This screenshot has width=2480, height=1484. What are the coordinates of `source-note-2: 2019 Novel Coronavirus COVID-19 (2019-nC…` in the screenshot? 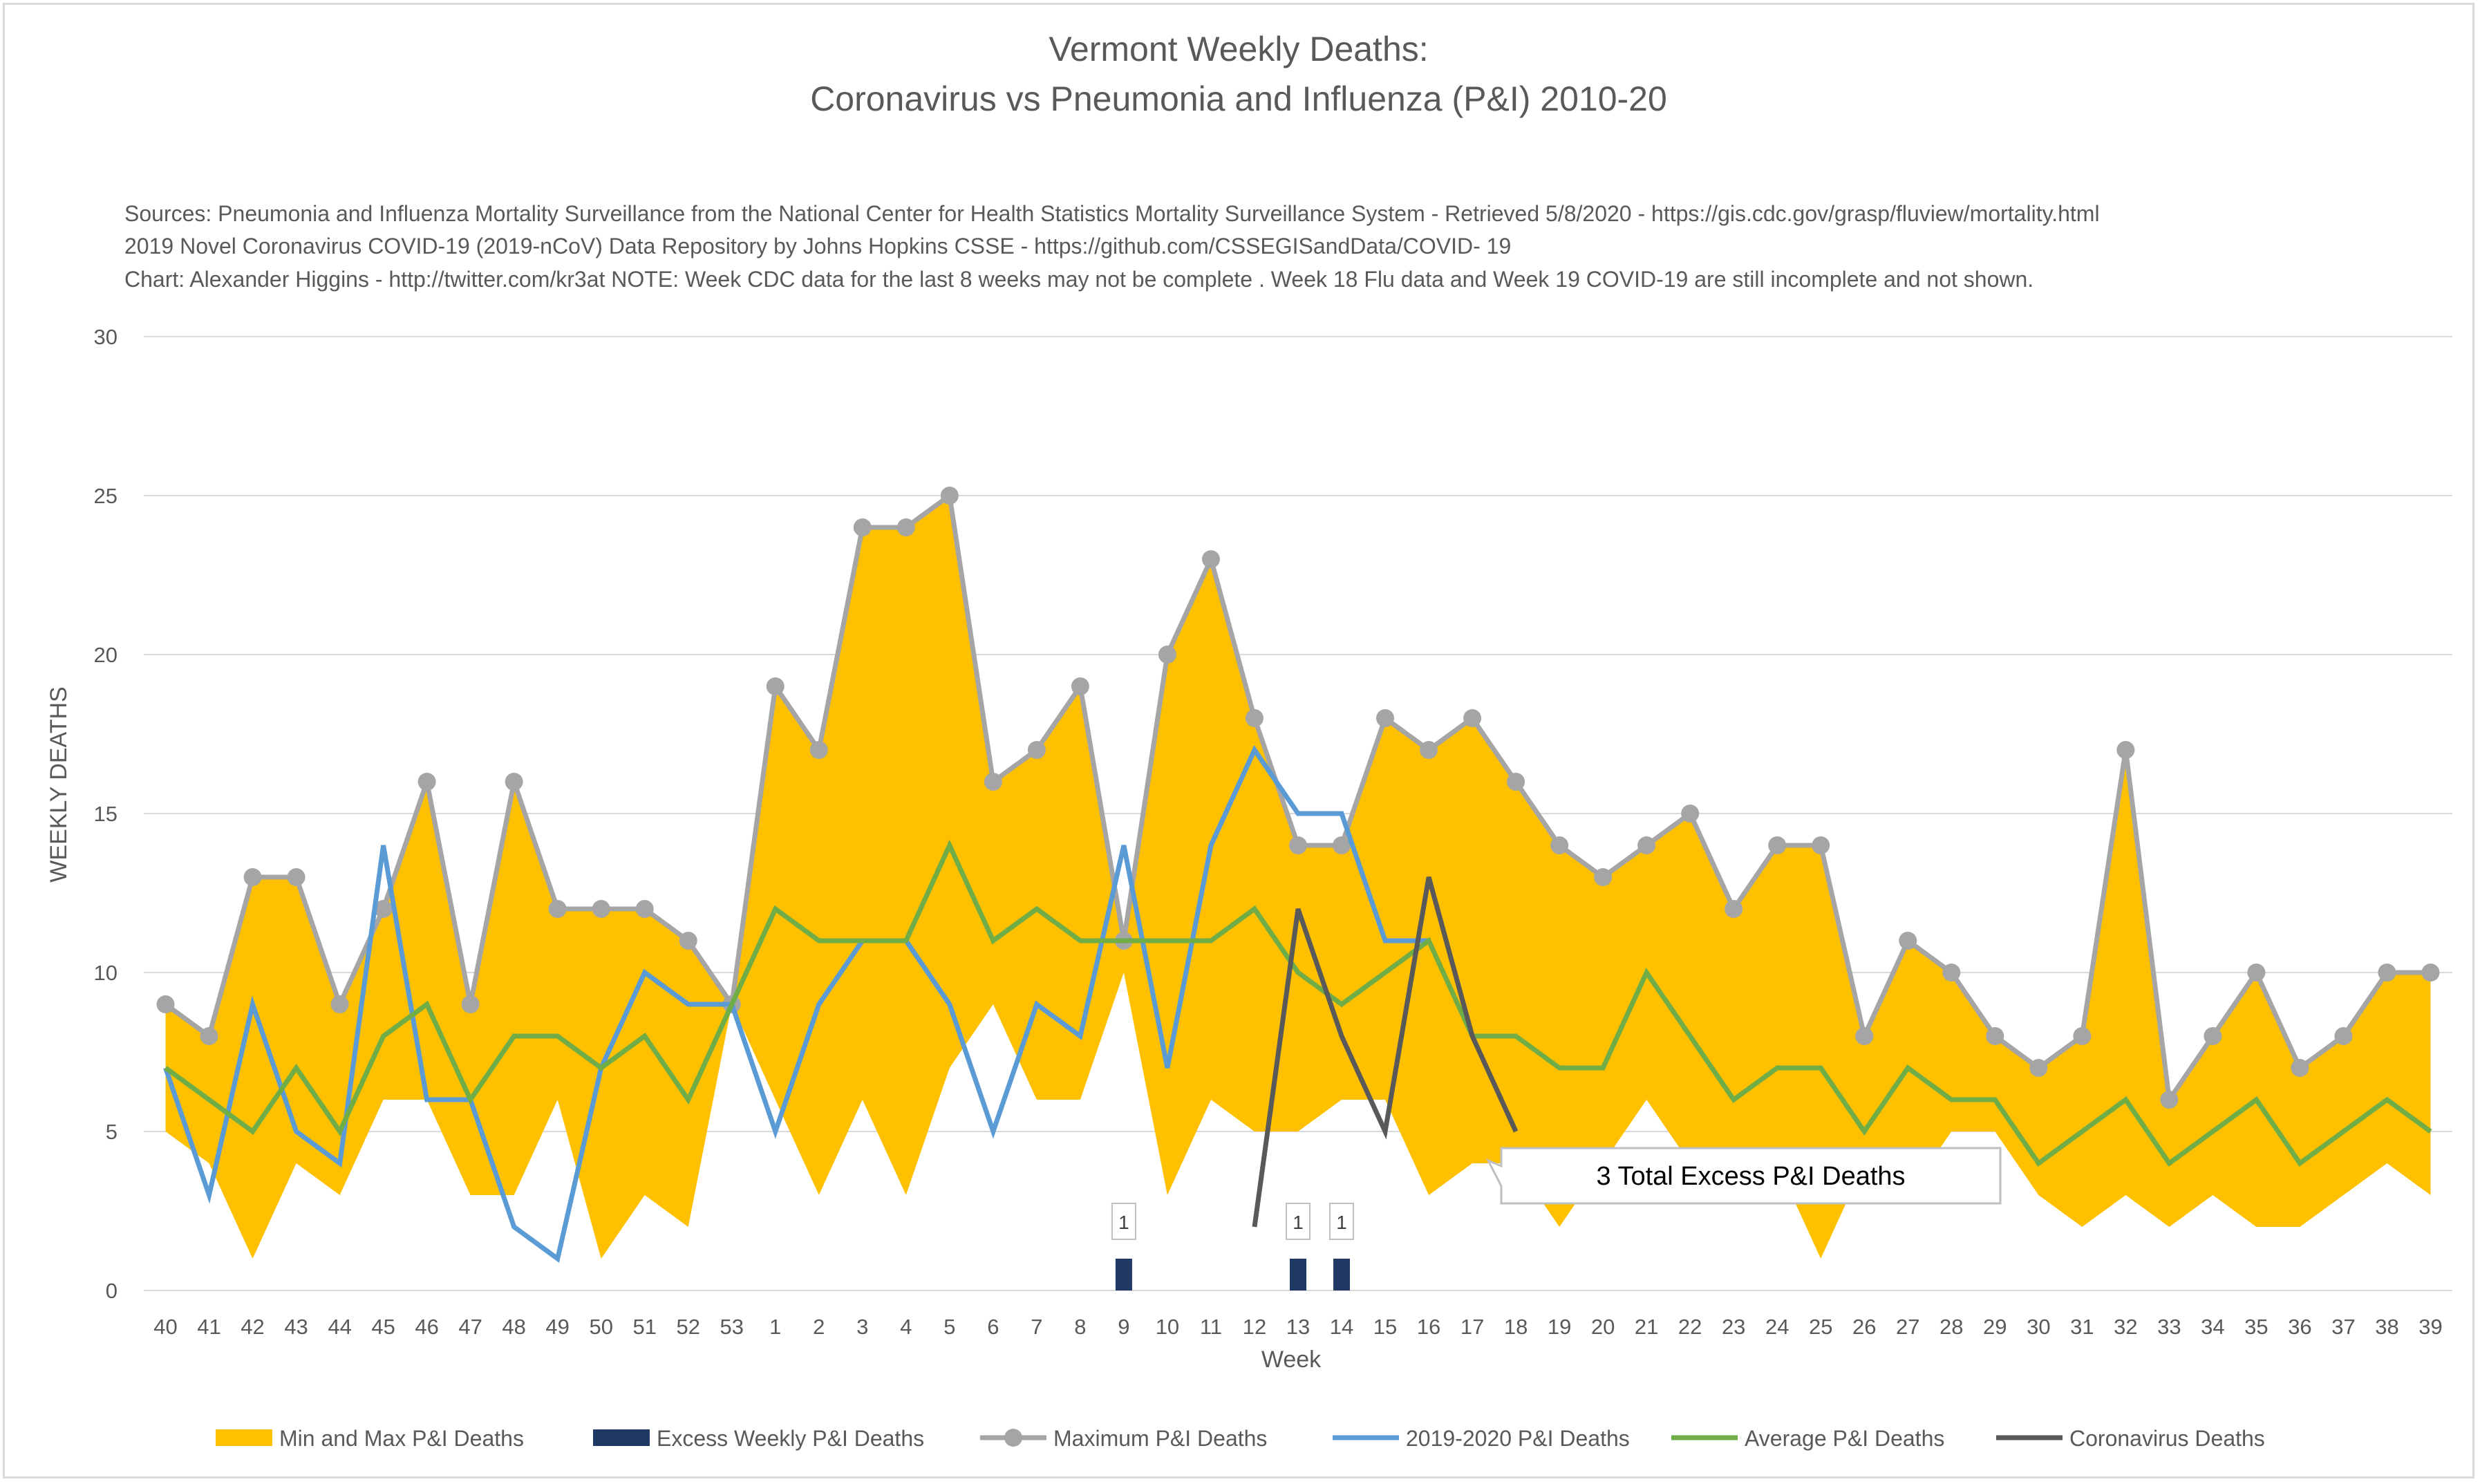 It's located at (817, 247).